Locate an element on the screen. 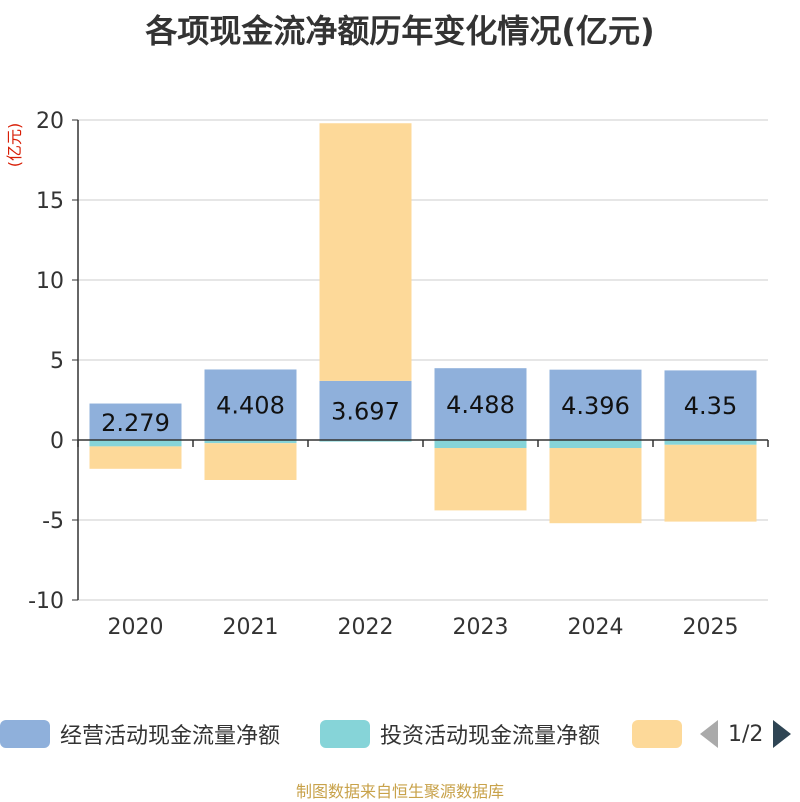 This screenshot has width=800, height=802. legend-item-operating: 经营活动现金流量净额 is located at coordinates (140, 734).